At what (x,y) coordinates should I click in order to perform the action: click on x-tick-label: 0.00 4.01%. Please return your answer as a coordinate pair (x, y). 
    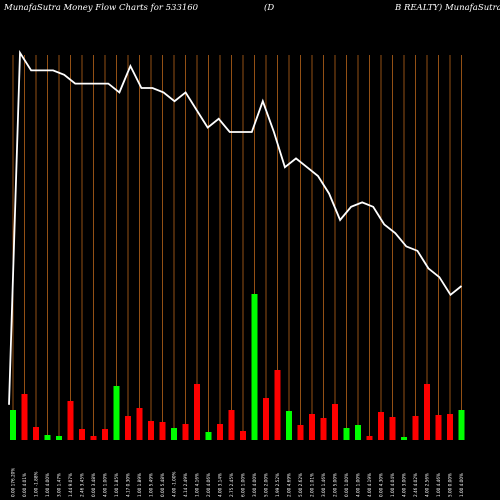
    Looking at the image, I should click on (24, 485).